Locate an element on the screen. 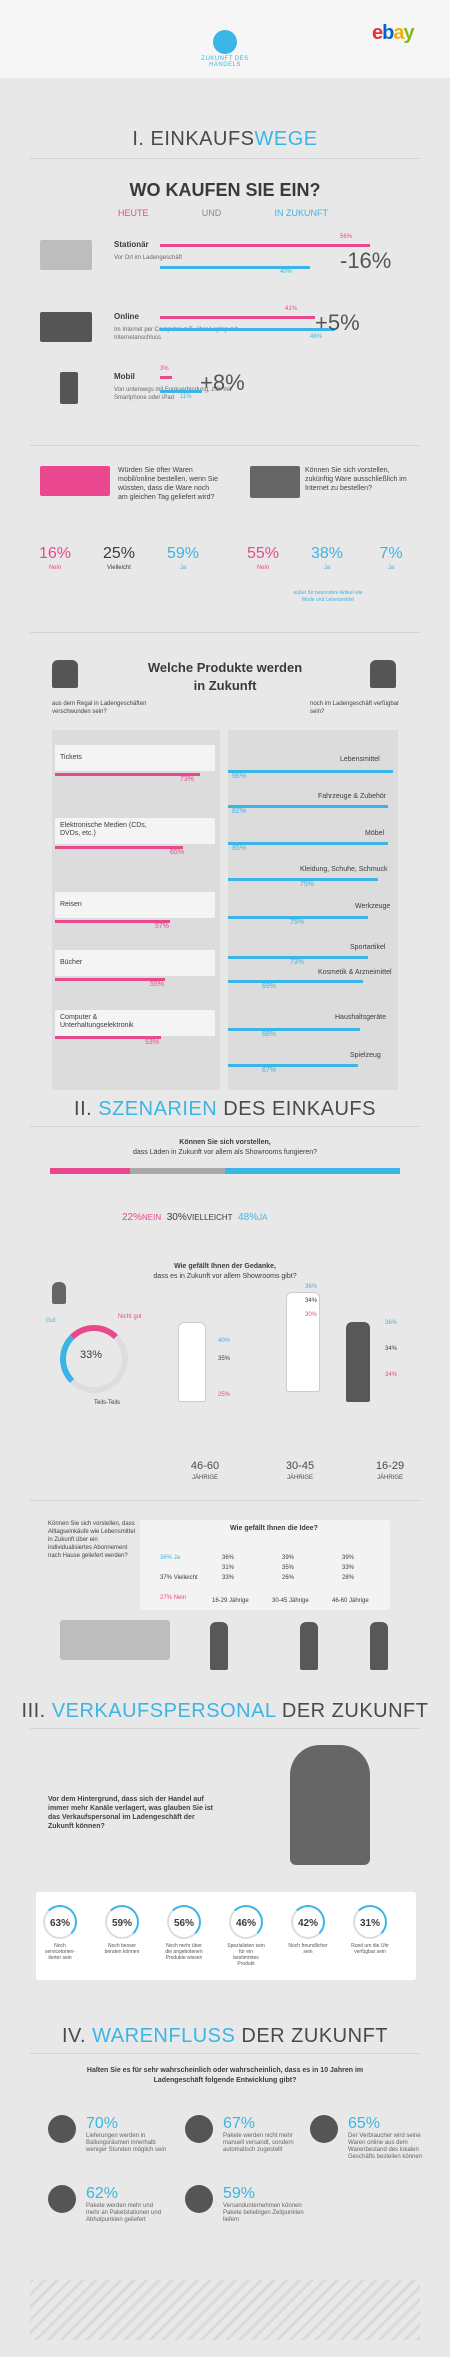 The width and height of the screenshot is (450, 2357). section-title-3: III. VERKAUFSPERSONAL DER ZUKUNFT is located at coordinates (225, 1711).